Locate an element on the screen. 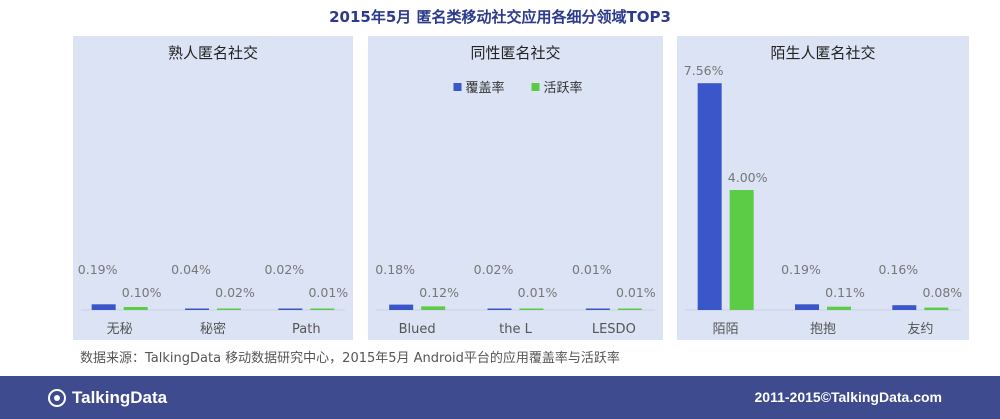 This screenshot has width=1000, height=419. talkingdata-logo: TalkingData is located at coordinates (107, 398).